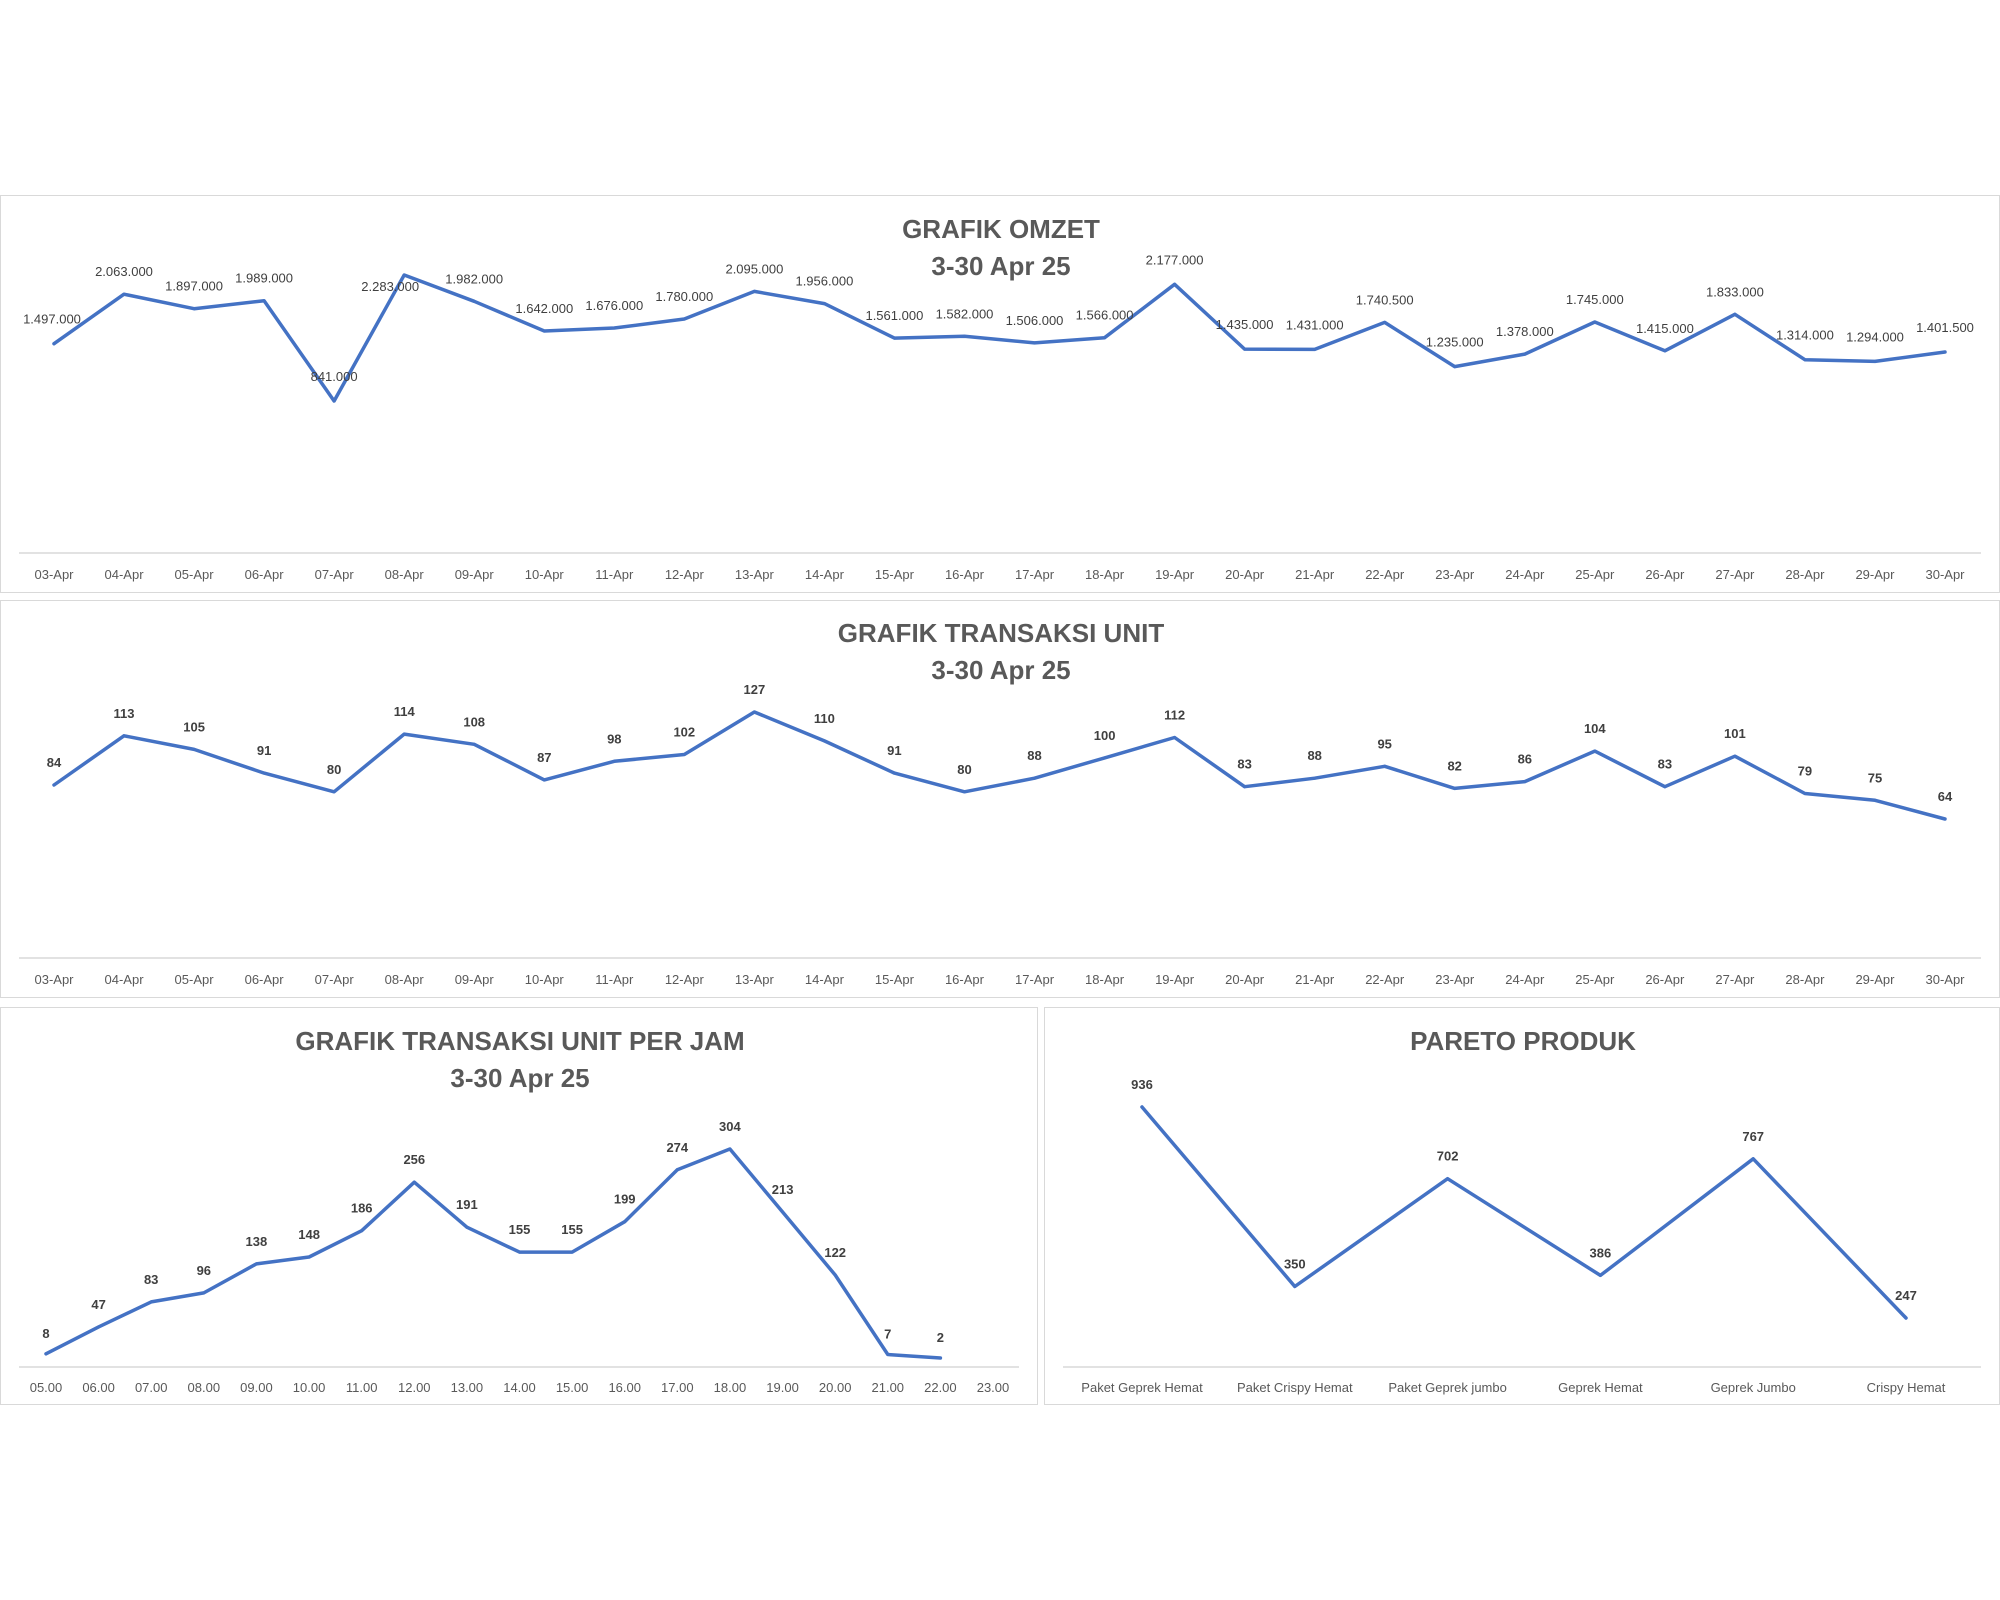 This screenshot has width=2000, height=1600. What do you see at coordinates (414, 1159) in the screenshot?
I see `data-label: 256` at bounding box center [414, 1159].